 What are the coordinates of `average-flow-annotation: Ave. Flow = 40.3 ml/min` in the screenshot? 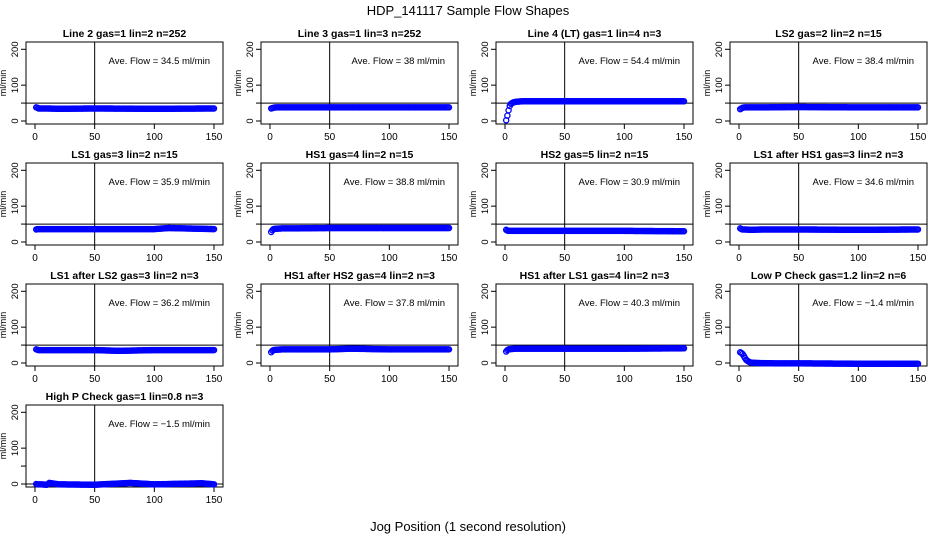 It's located at (629, 303).